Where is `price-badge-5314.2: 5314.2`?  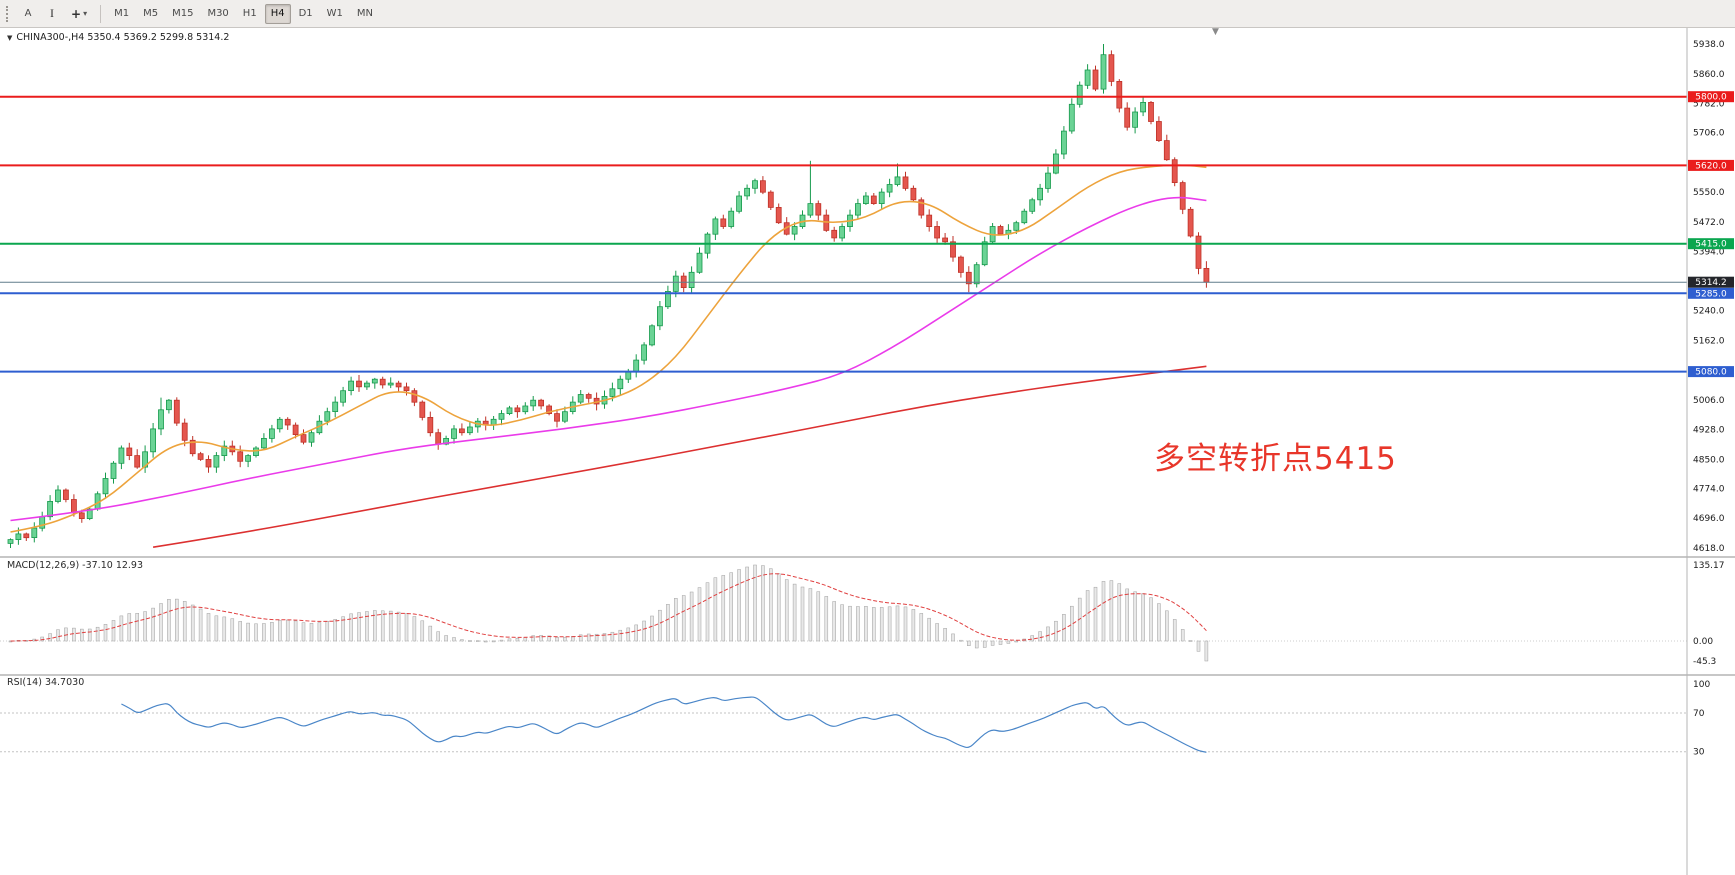 price-badge-5314.2: 5314.2 is located at coordinates (1711, 282).